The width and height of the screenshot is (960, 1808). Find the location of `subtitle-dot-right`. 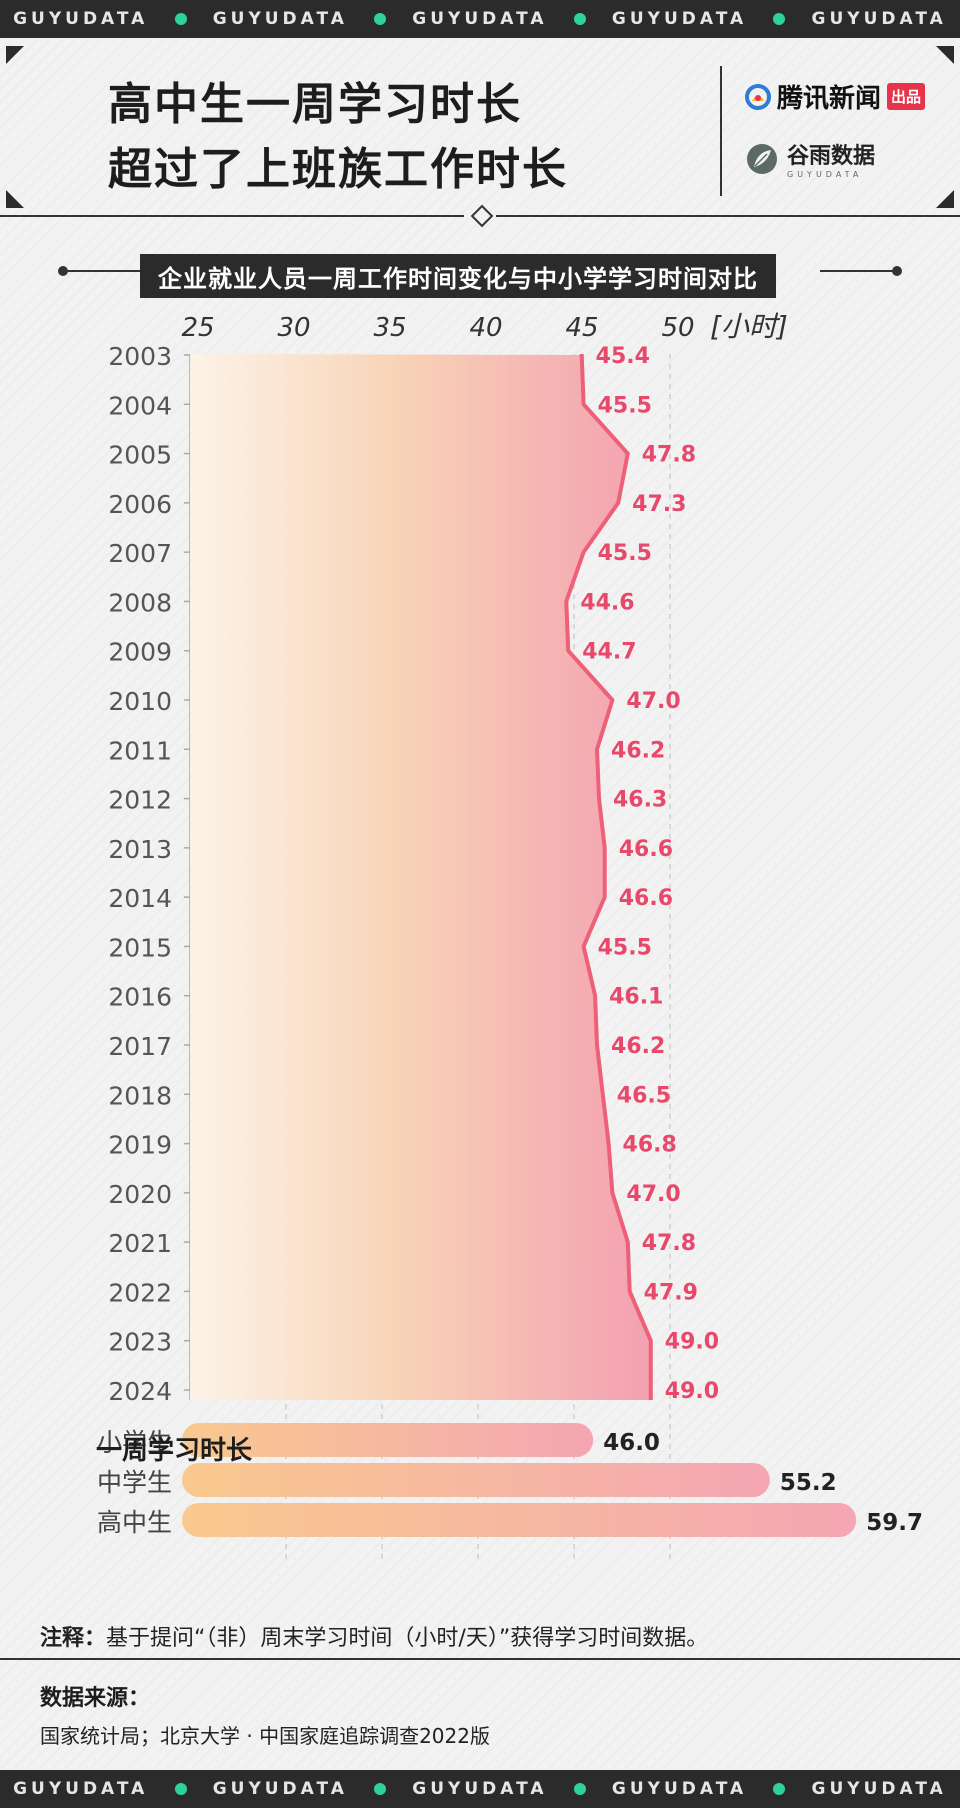

subtitle-dot-right is located at coordinates (897, 271).